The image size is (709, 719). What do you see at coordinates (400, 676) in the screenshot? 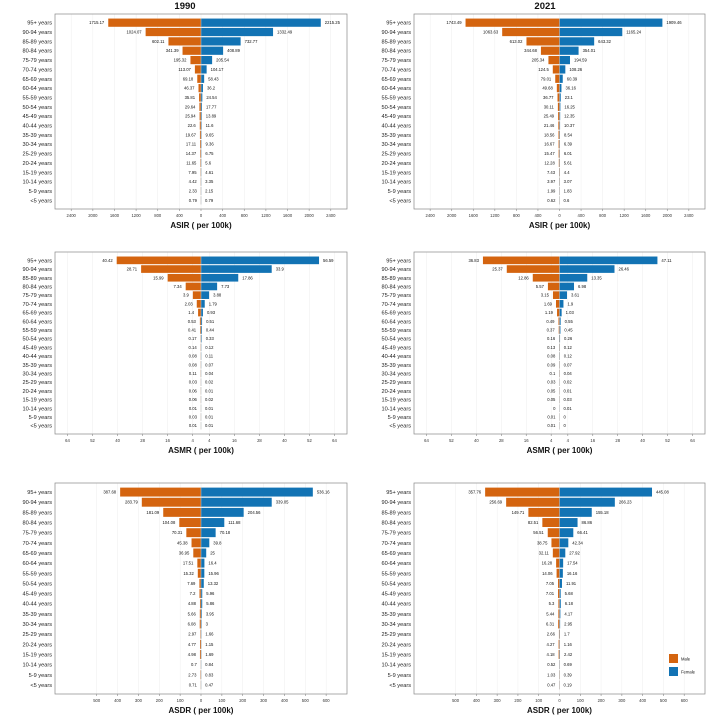
I see `category-label: 5-9 years` at bounding box center [400, 676].